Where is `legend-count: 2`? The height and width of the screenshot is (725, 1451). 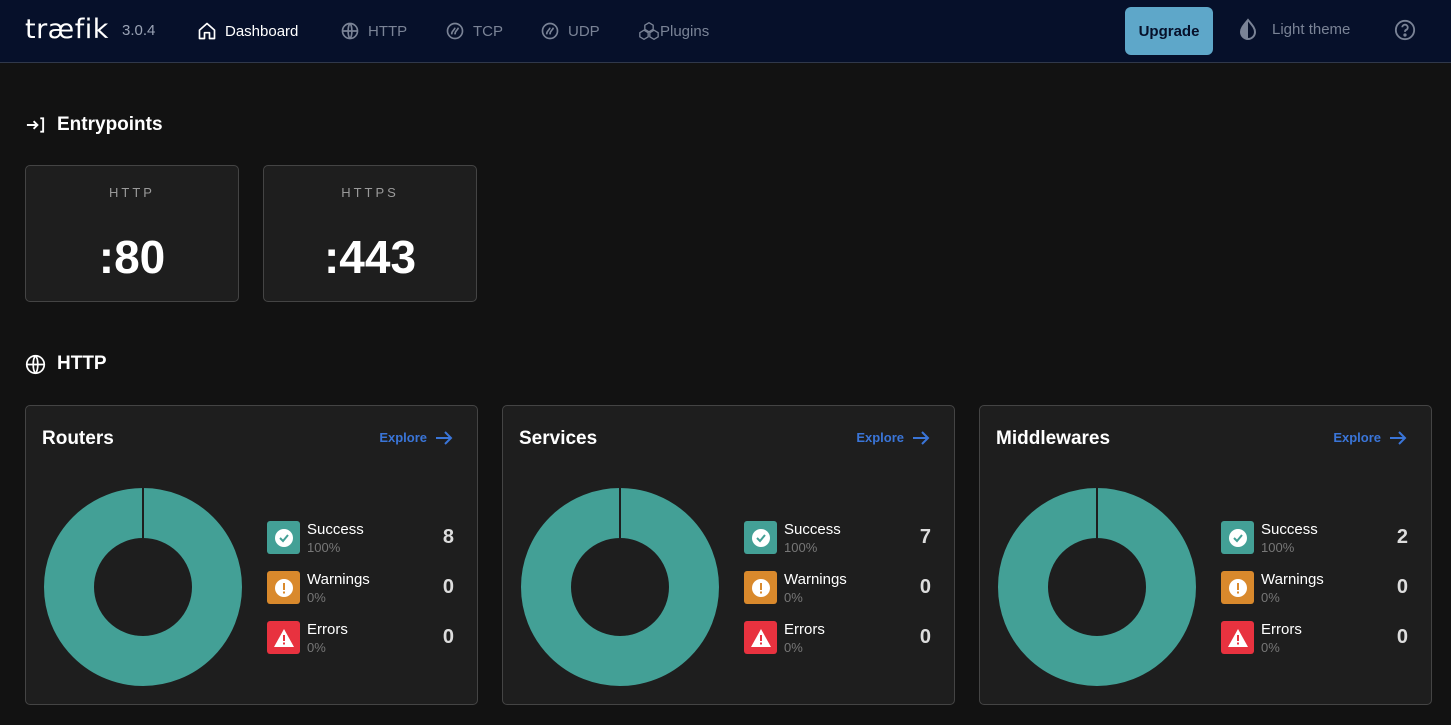
legend-count: 2 is located at coordinates (1402, 537).